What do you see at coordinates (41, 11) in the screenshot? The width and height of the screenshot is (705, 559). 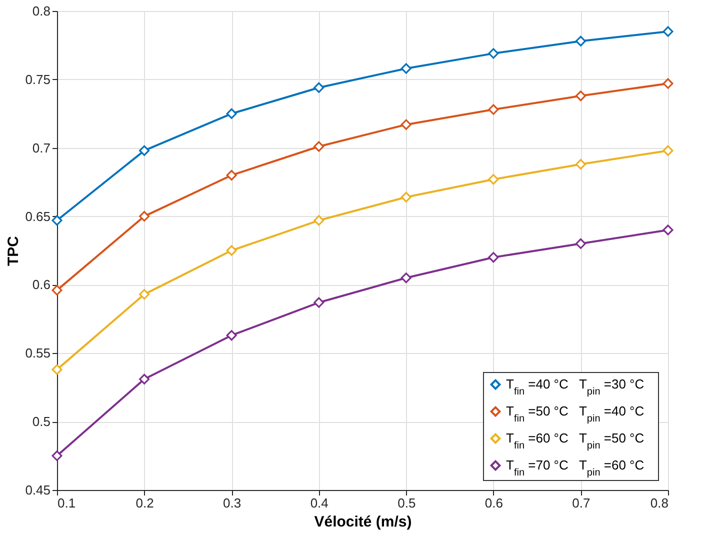 I see `y-tick-label: 0.8` at bounding box center [41, 11].